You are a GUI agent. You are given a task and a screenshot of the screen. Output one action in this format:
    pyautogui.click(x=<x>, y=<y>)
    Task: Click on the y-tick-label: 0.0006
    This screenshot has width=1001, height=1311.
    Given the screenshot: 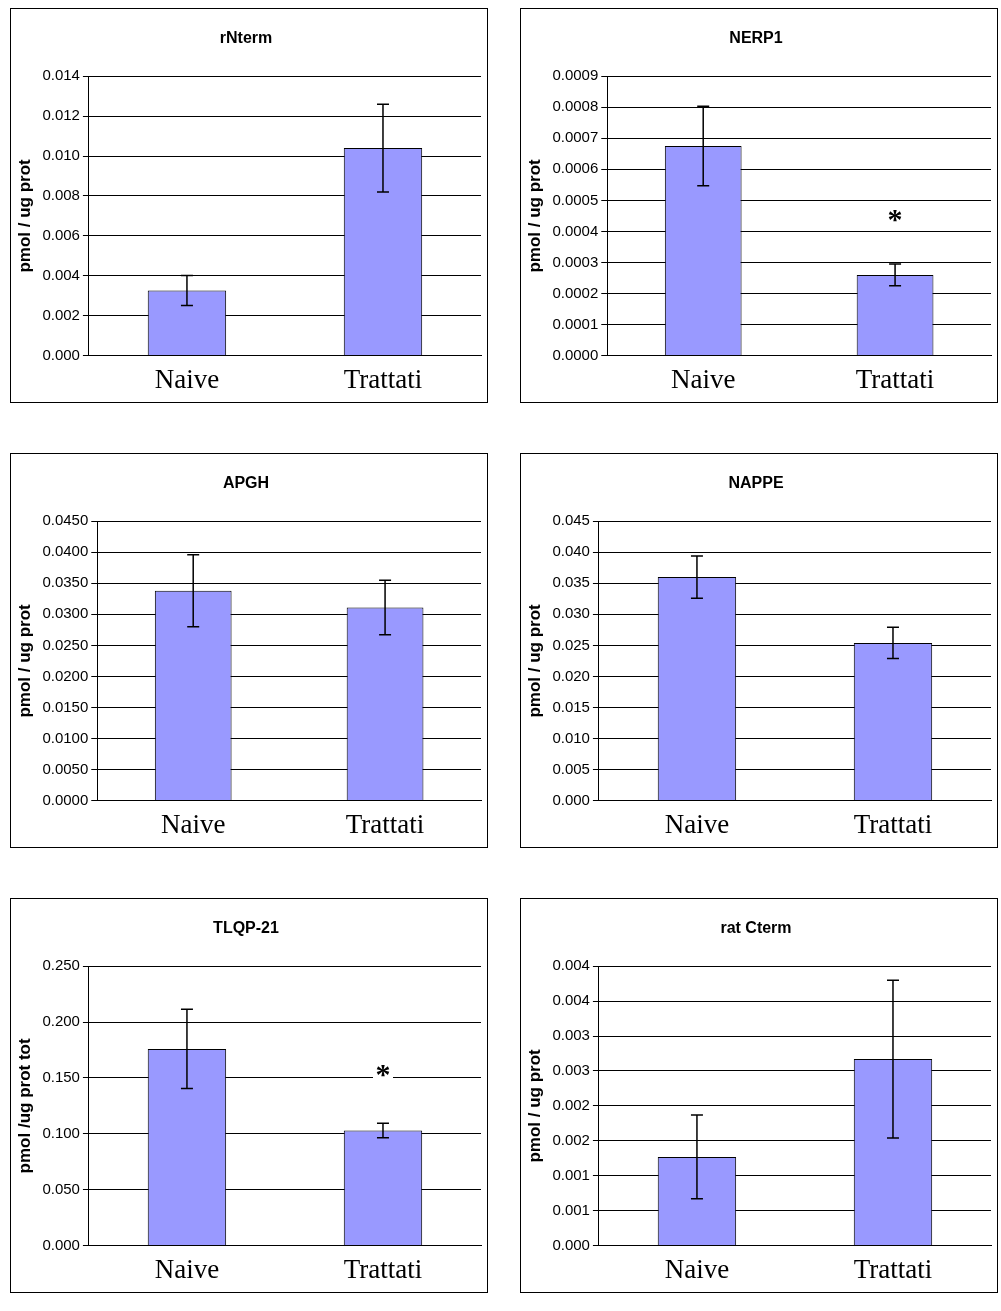 What is the action you would take?
    pyautogui.click(x=575, y=168)
    